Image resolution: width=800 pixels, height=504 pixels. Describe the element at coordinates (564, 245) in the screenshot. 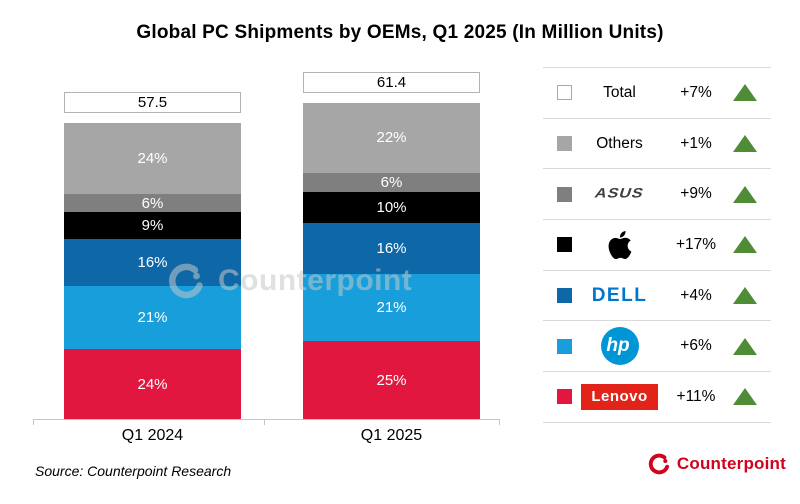

I see `legend-swatch-apple` at that location.